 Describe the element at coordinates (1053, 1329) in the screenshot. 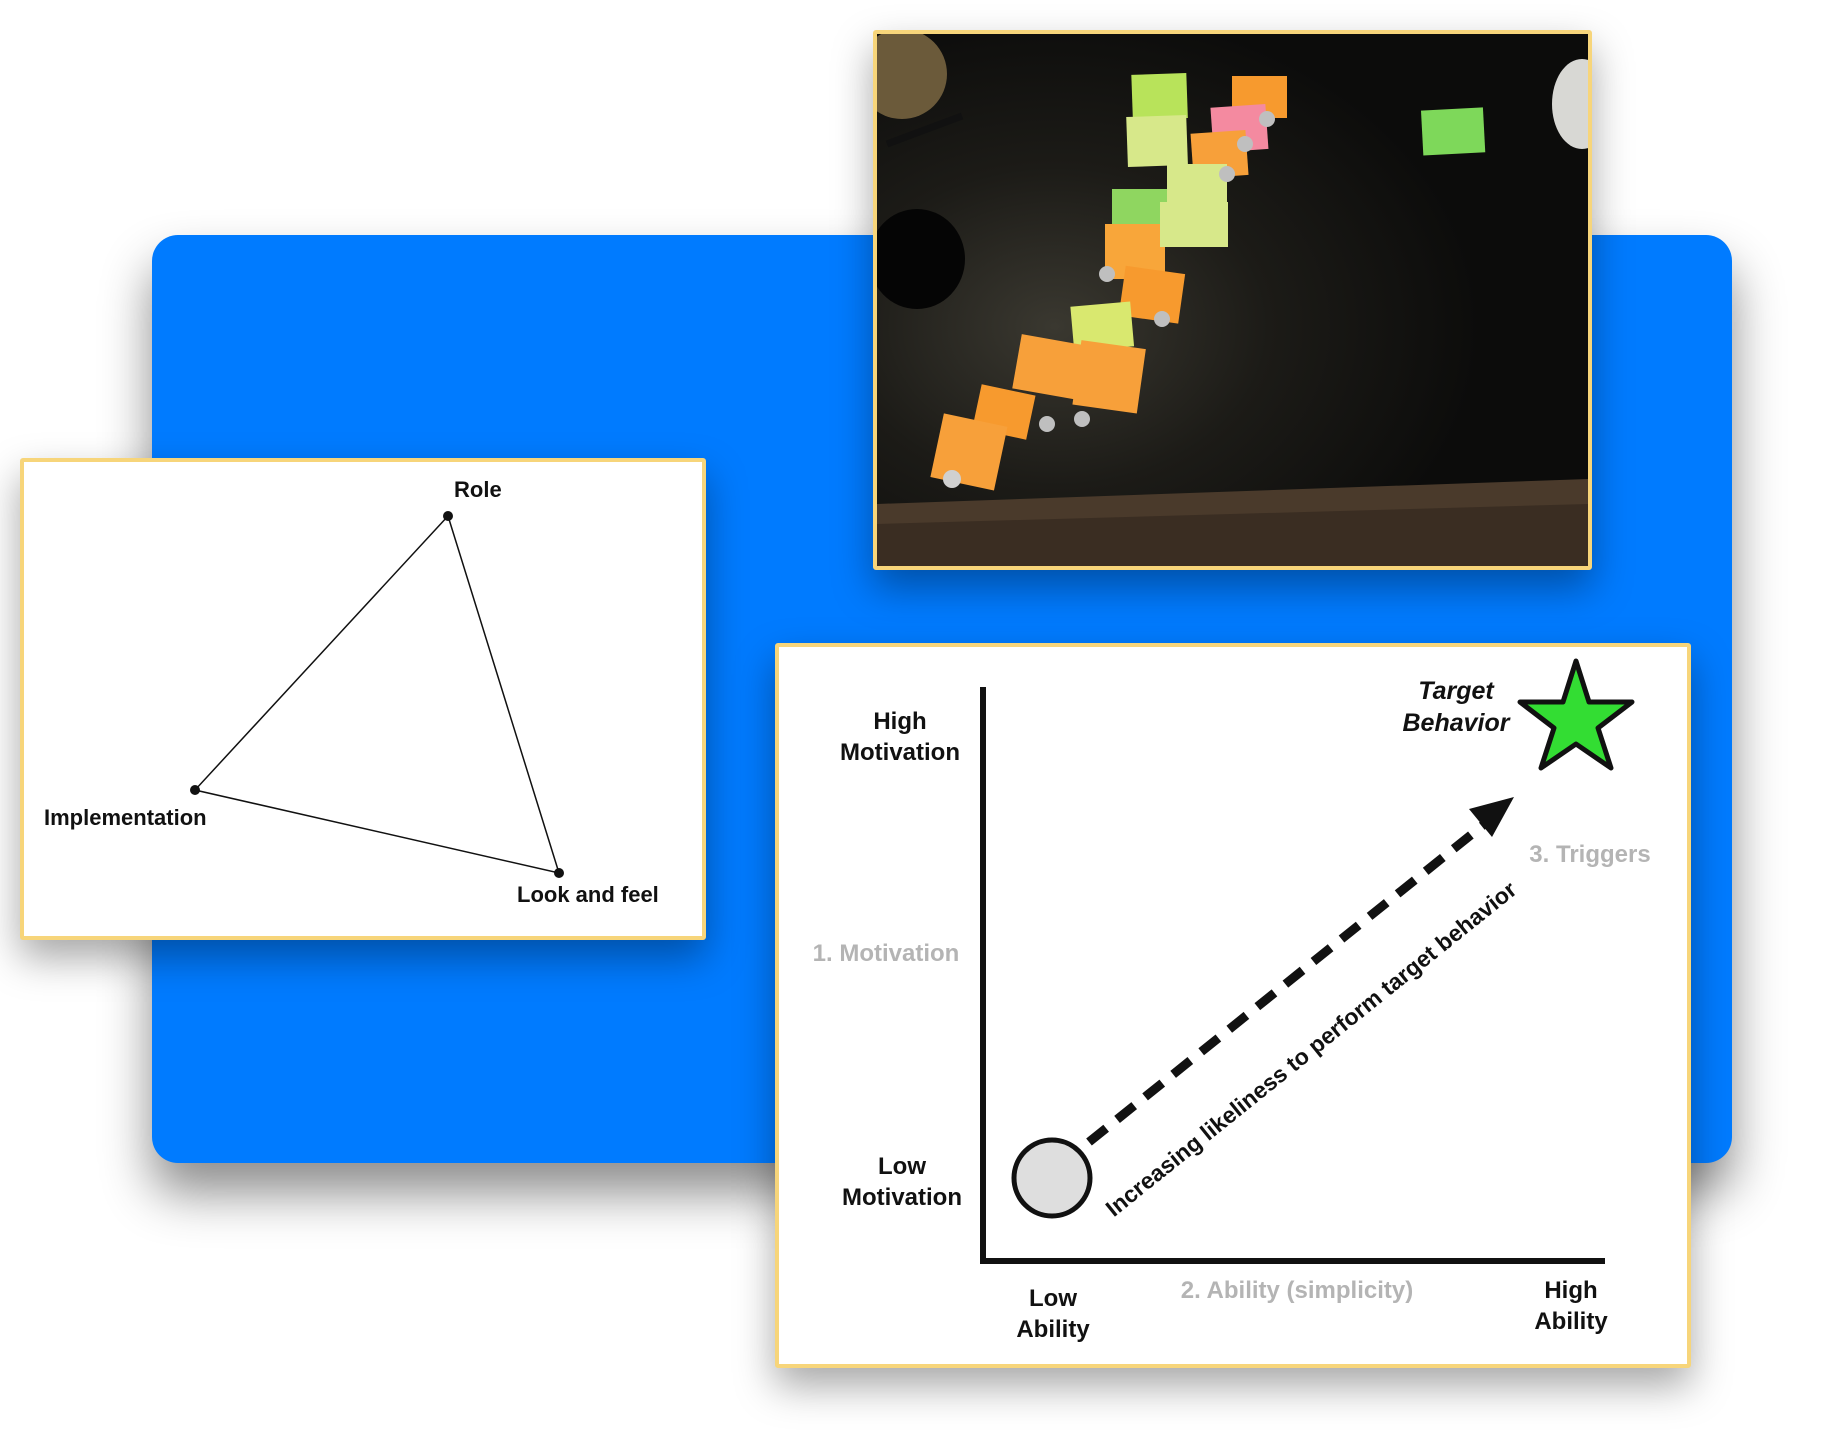

I see `x-low-label-line2: Ability` at that location.